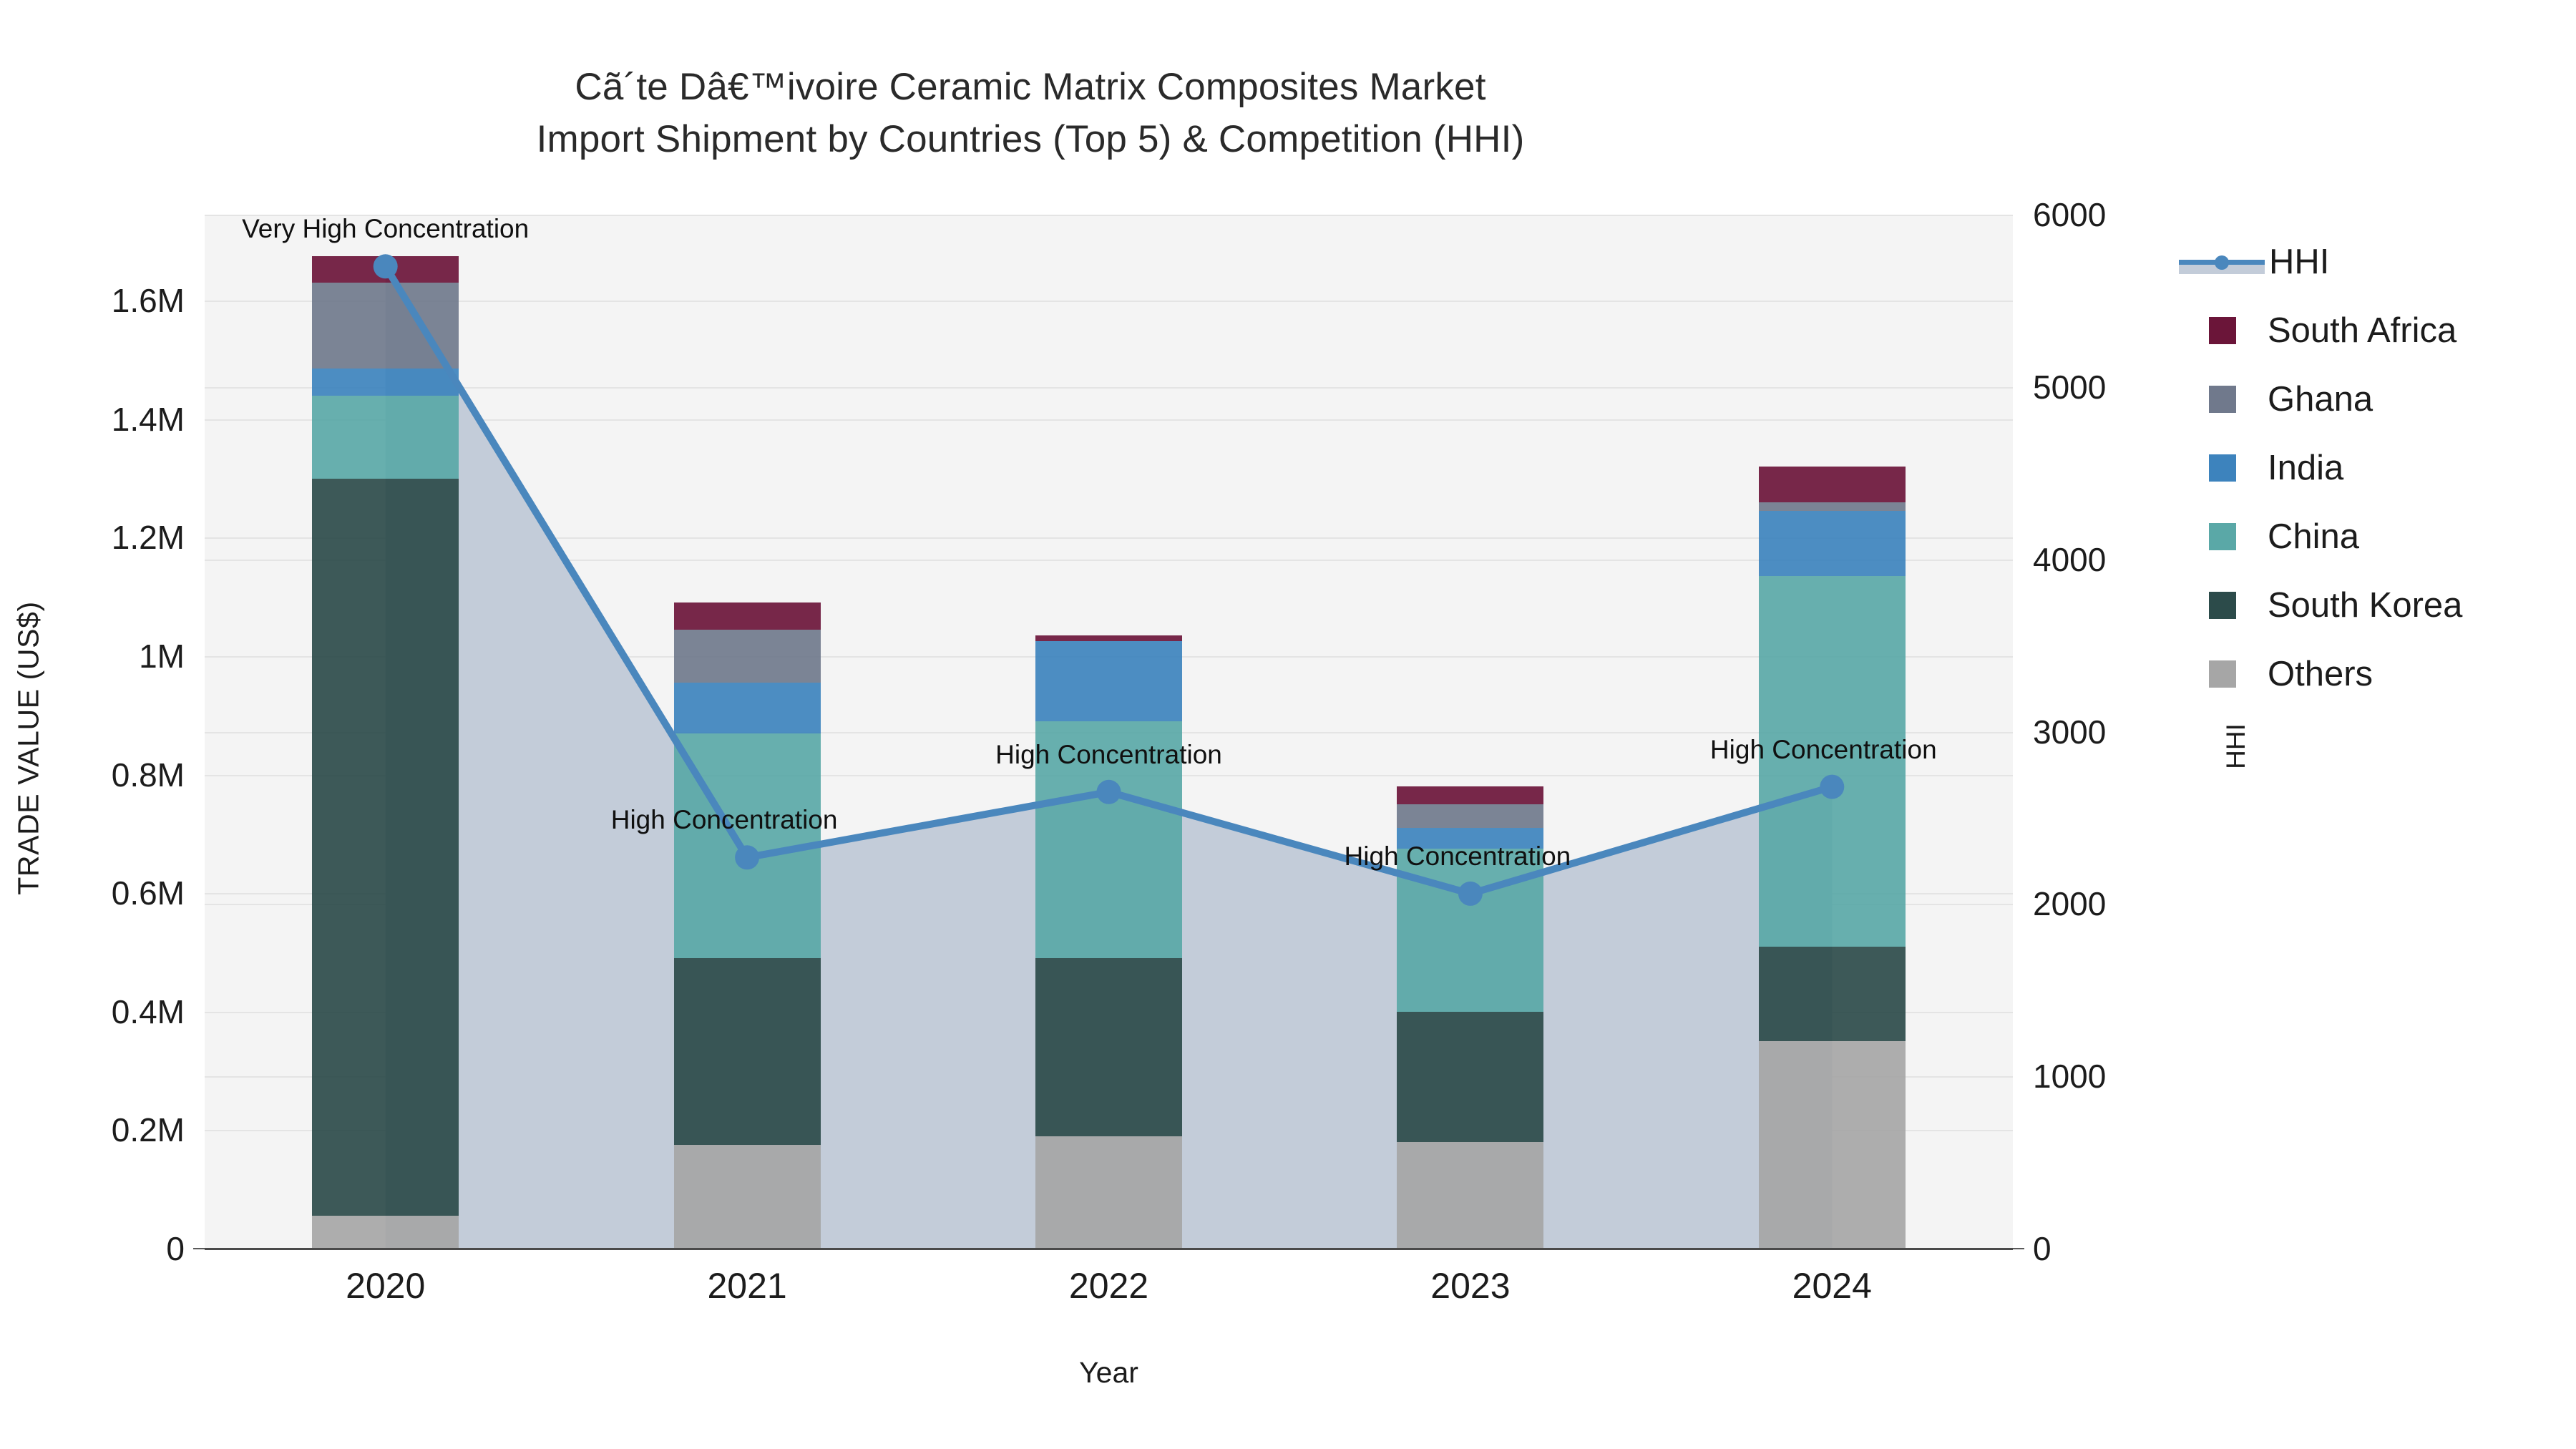 This screenshot has height=1449, width=2576. What do you see at coordinates (2320, 674) in the screenshot?
I see `legend-item-label: Others` at bounding box center [2320, 674].